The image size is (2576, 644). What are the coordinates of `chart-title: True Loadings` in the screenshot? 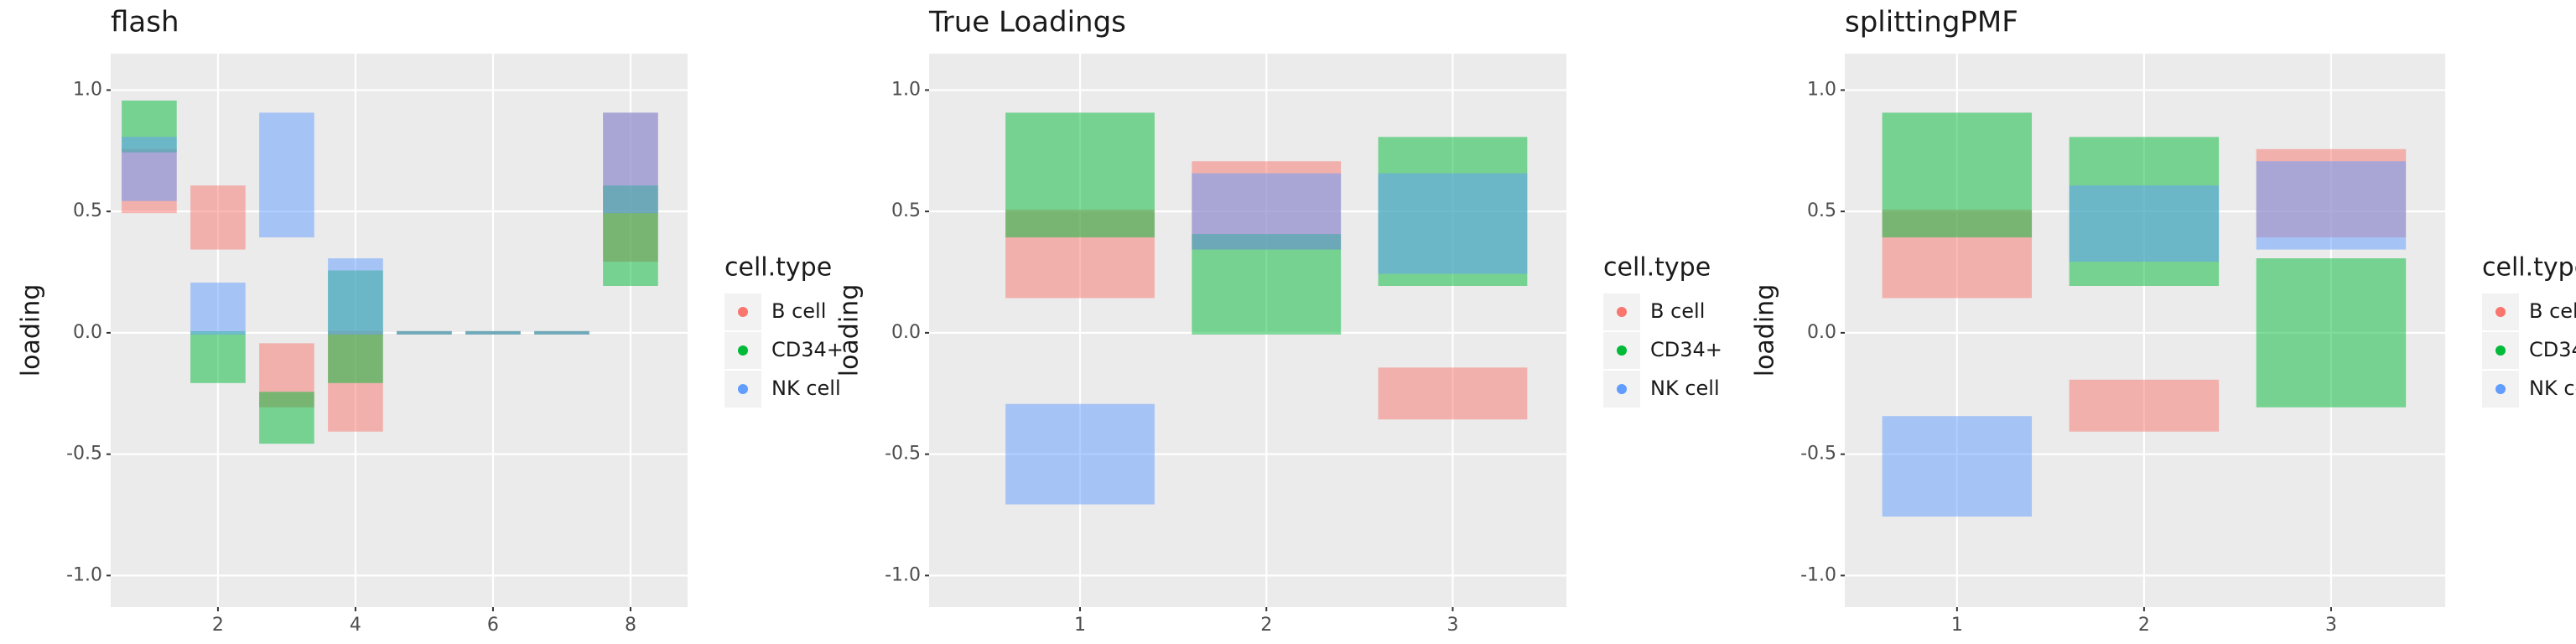 It's located at (1027, 22).